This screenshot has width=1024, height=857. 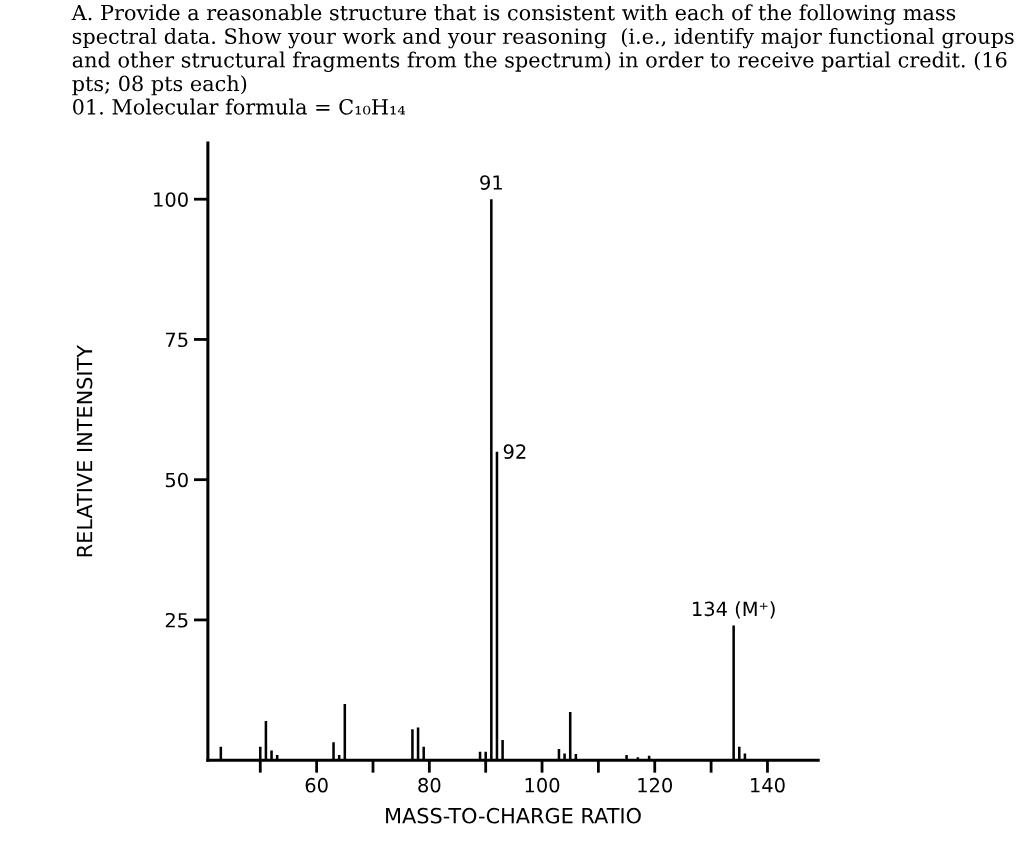 I want to click on y-axis-title: RELATIVE INTENSITY, so click(x=84, y=450).